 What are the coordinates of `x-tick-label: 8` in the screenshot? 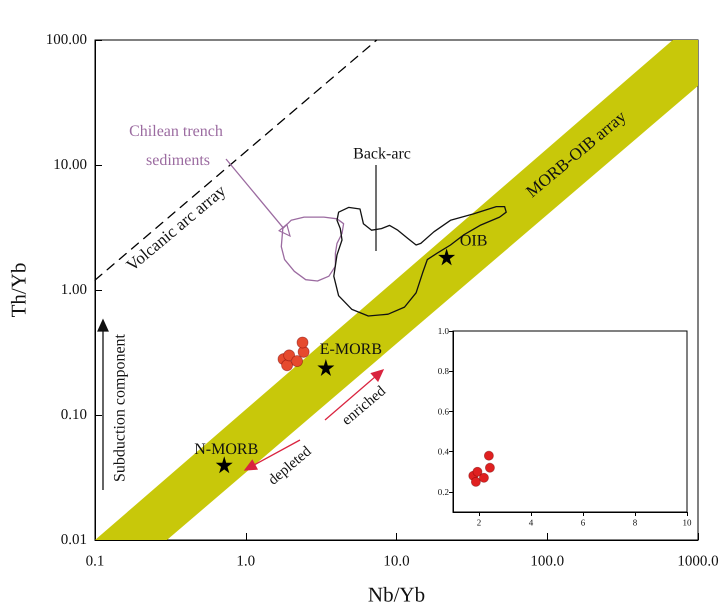 It's located at (635, 523).